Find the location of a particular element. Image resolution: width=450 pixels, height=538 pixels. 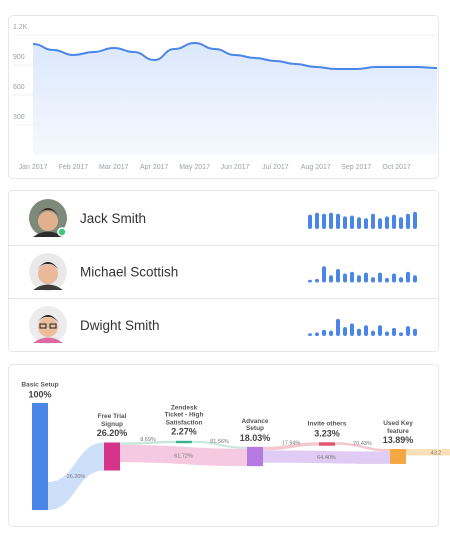

stage-label: Free Trial Signup 26.20% is located at coordinates (112, 426).